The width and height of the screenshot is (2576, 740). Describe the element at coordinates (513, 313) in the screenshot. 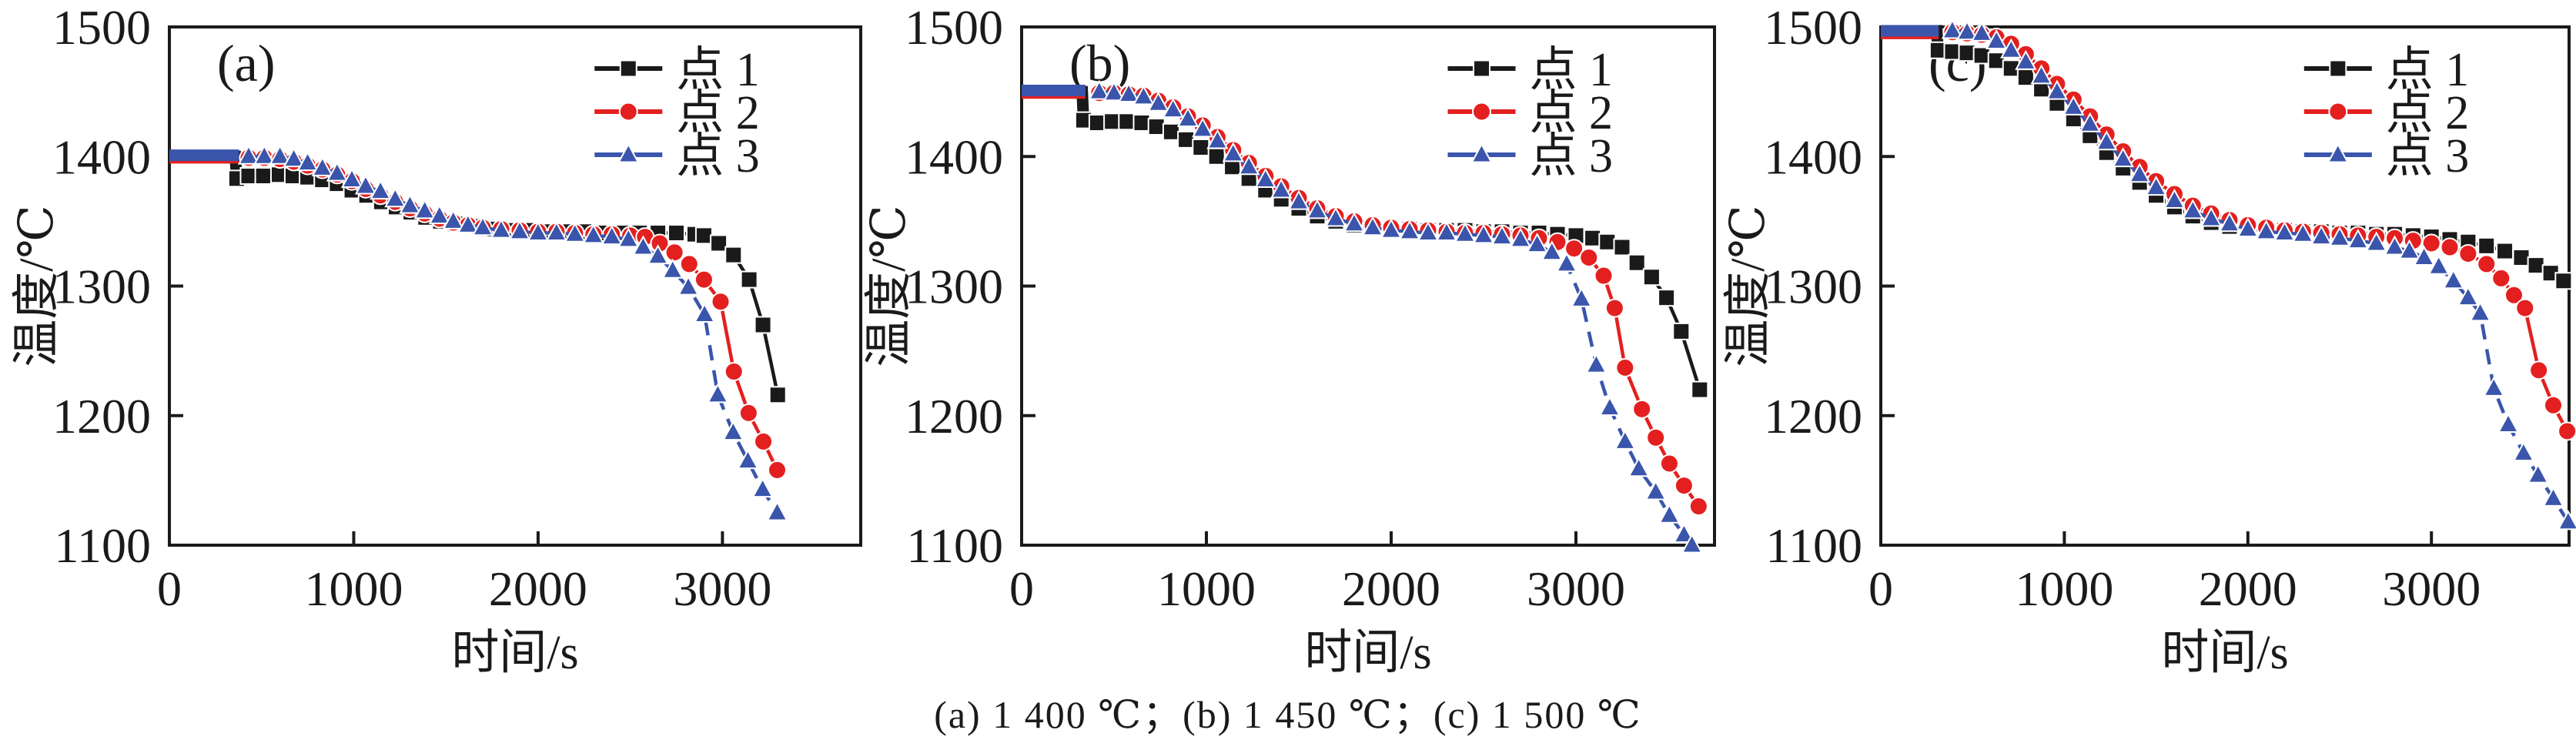

I see `series-line` at that location.